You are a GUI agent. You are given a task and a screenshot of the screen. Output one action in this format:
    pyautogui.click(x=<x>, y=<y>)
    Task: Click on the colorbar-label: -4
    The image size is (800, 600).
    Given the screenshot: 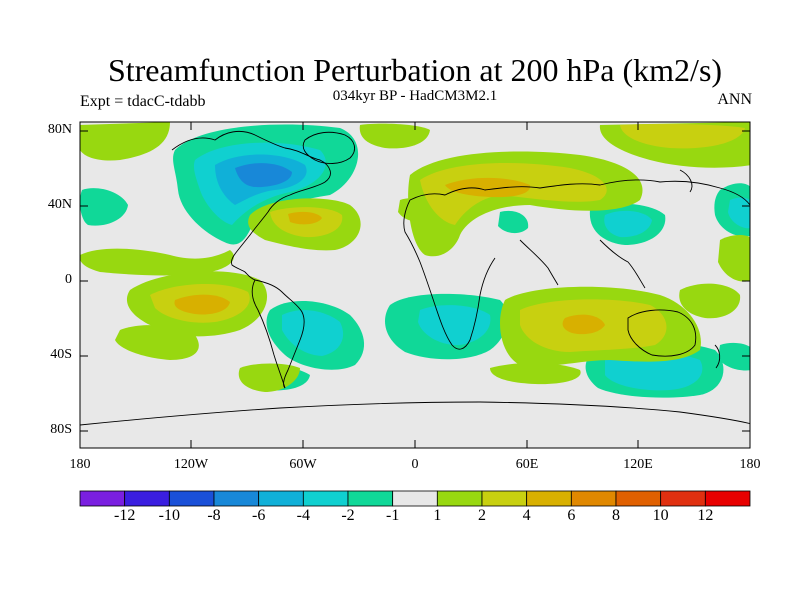 What is the action you would take?
    pyautogui.click(x=303, y=515)
    